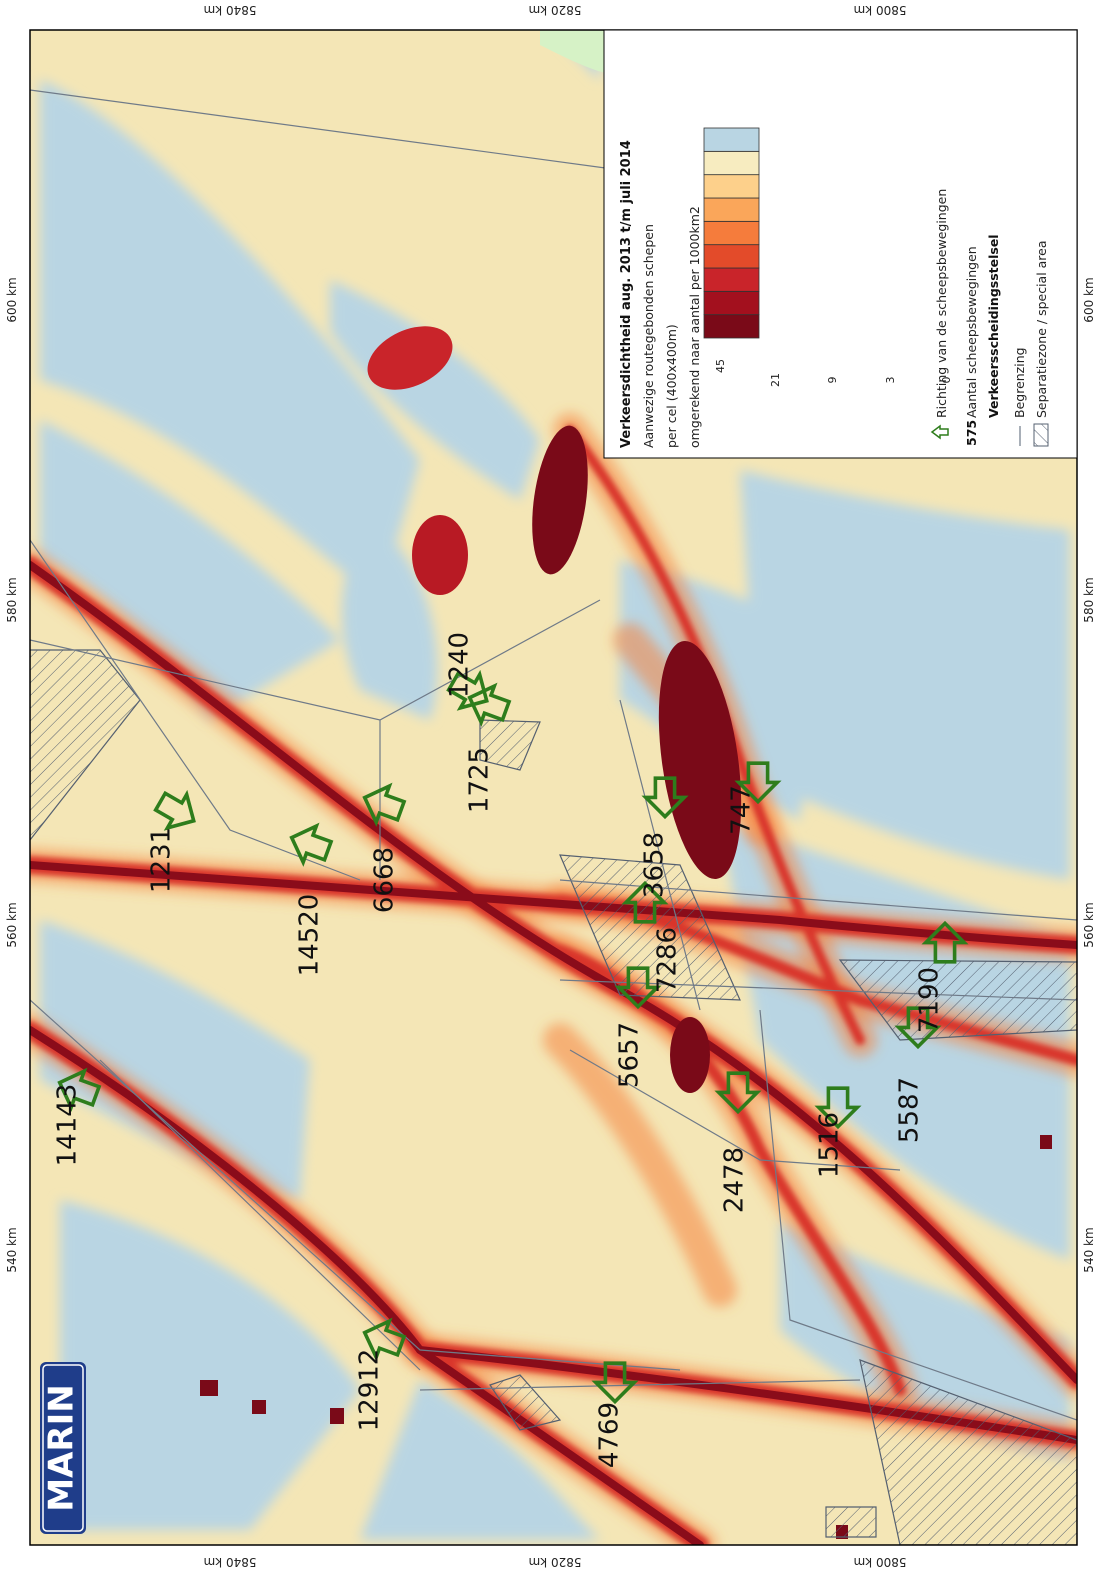 This screenshot has height=1573, width=1107. I want to click on vessel-count-label: 6668, so click(385, 880).